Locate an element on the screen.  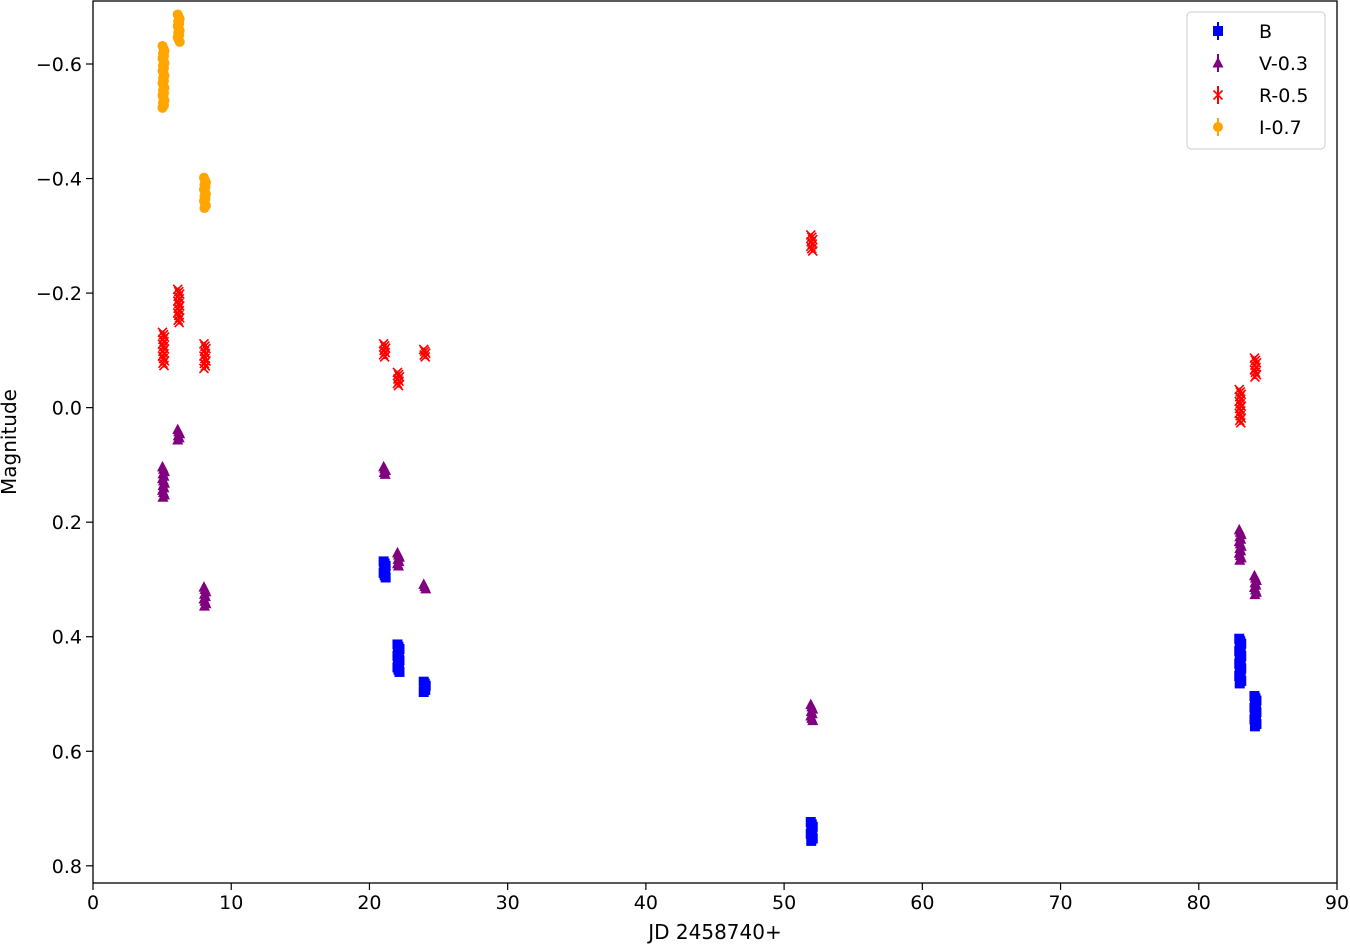
x-tick-label: 80 is located at coordinates (1199, 903).